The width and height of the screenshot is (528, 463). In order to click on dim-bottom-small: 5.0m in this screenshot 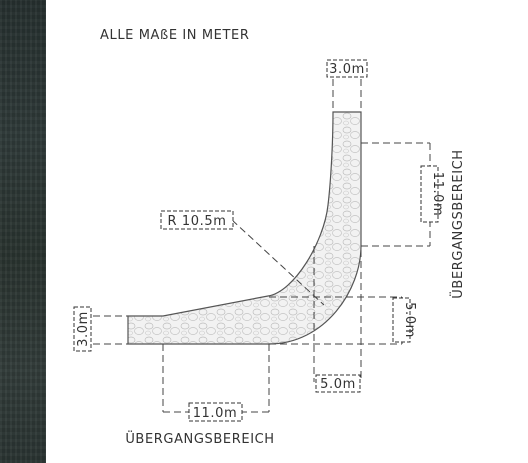, I will do `click(338, 383)`.